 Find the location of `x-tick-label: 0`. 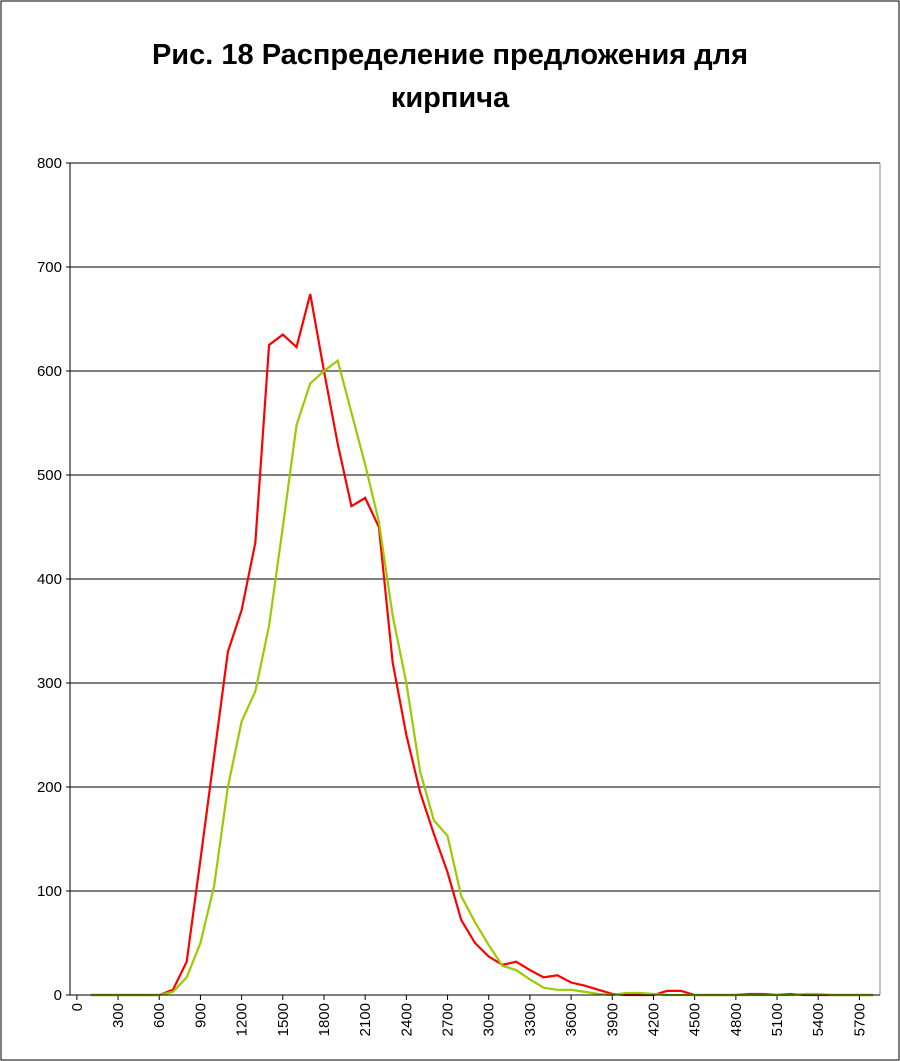

x-tick-label: 0 is located at coordinates (77, 1007).